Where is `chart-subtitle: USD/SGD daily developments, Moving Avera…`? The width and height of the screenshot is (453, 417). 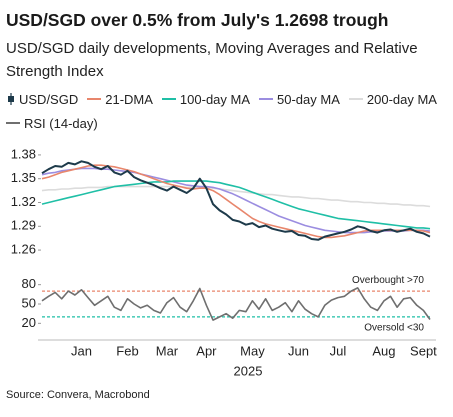
chart-subtitle: USD/SGD daily developments, Moving Avera… is located at coordinates (212, 60).